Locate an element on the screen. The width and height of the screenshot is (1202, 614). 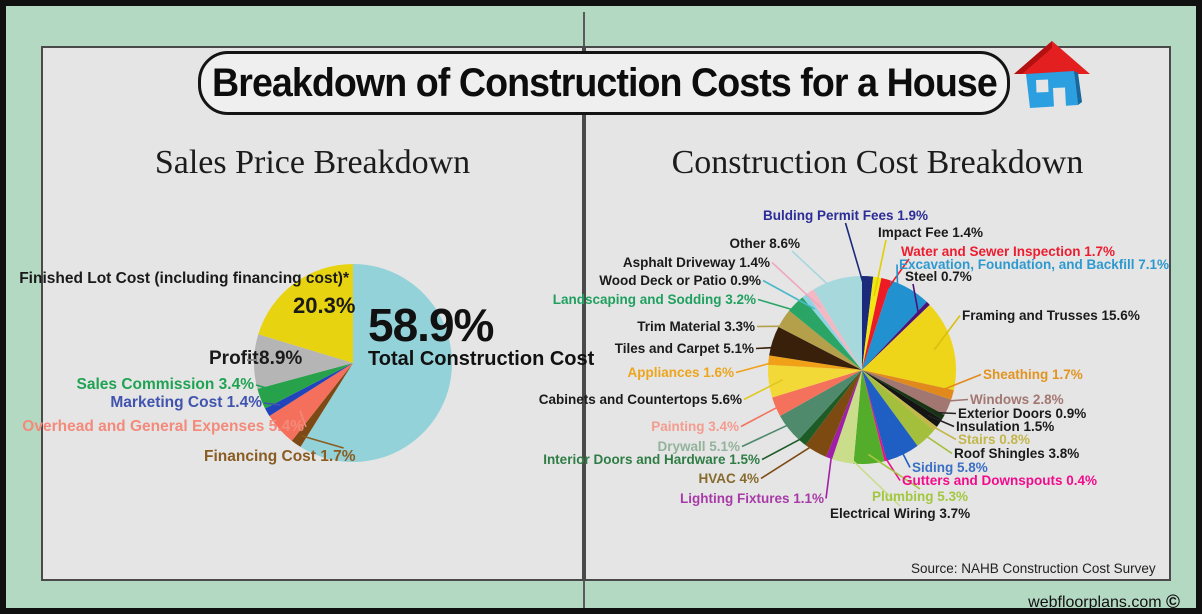
label-wood-deck-or-patio: Wood Deck or Patio 0.9% is located at coordinates (680, 280).